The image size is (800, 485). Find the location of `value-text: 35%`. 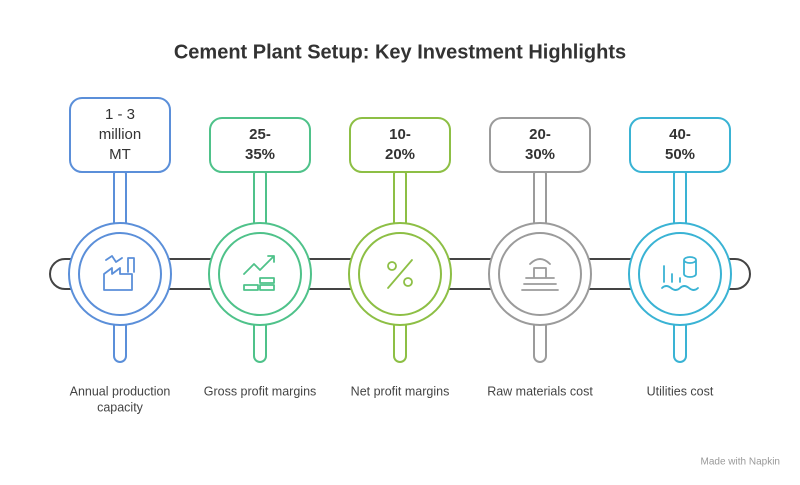

value-text: 35% is located at coordinates (260, 154).